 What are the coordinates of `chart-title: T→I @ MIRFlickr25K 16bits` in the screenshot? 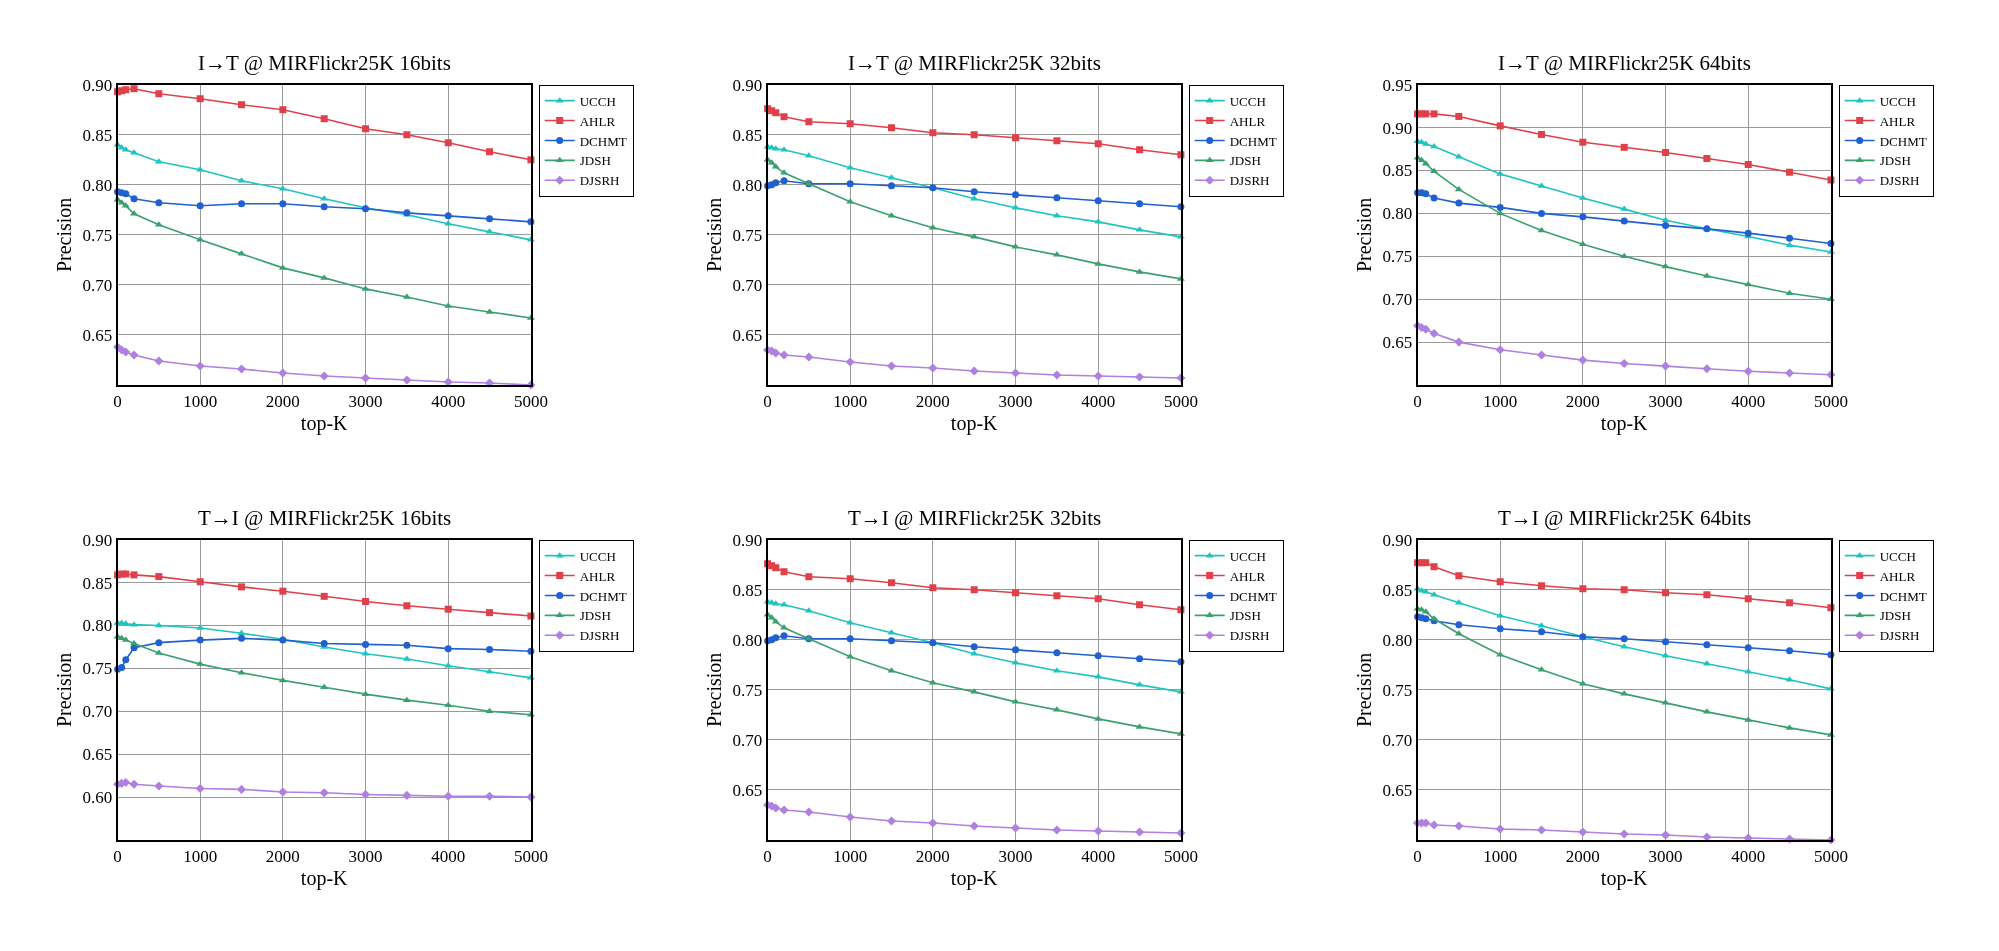 It's located at (325, 518).